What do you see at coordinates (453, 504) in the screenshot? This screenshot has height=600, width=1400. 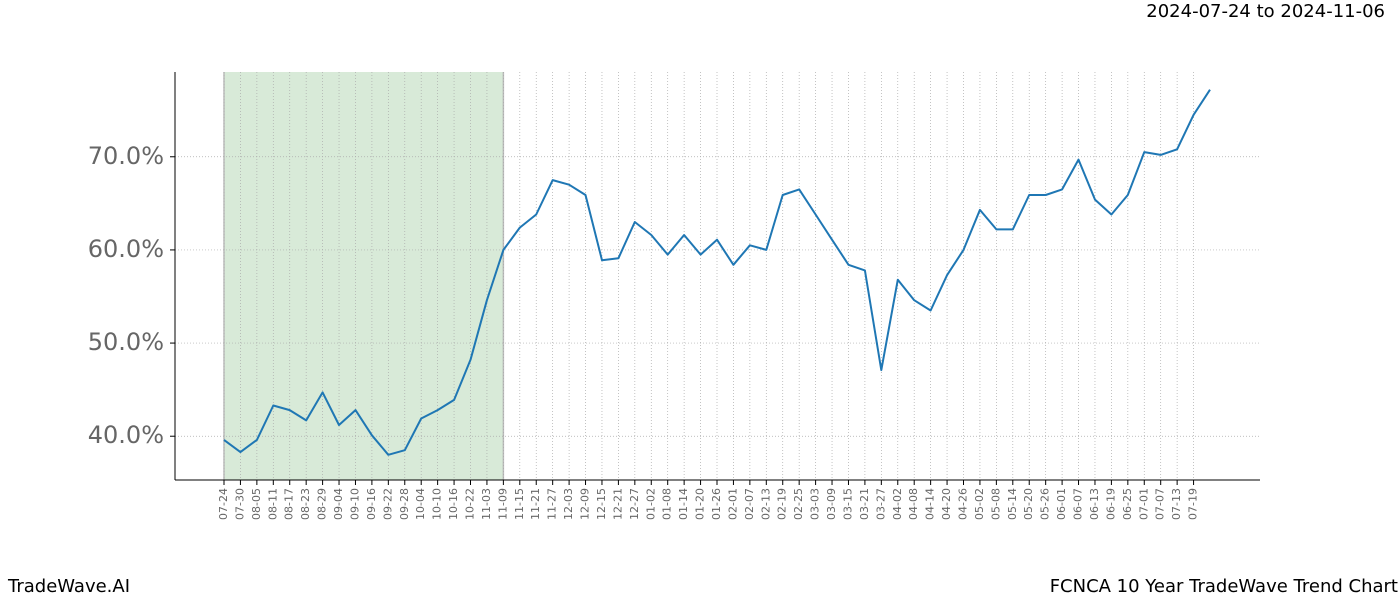 I see `x-tick-label: 10-16` at bounding box center [453, 504].